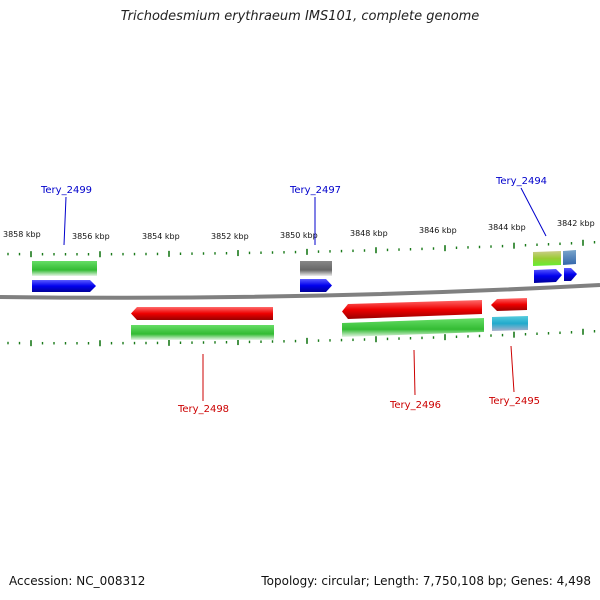 This screenshot has width=600, height=600. Describe the element at coordinates (22, 234) in the screenshot. I see `scale-label: 3858 kbp` at that location.